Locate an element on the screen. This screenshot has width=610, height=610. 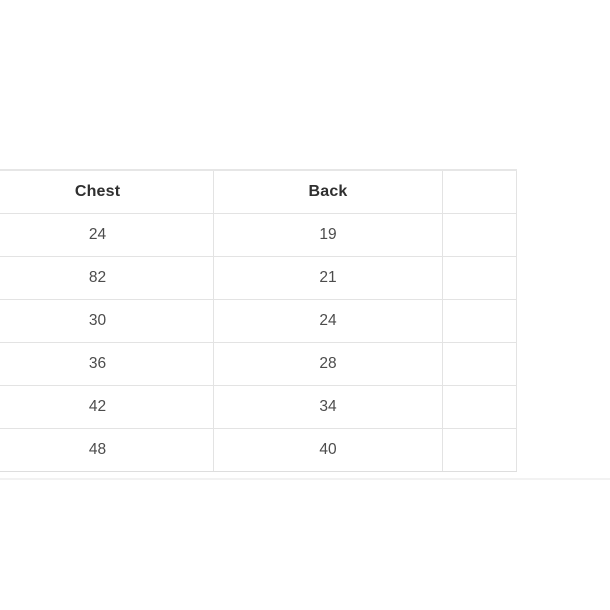
table-cell-back: 21 is located at coordinates (328, 278).